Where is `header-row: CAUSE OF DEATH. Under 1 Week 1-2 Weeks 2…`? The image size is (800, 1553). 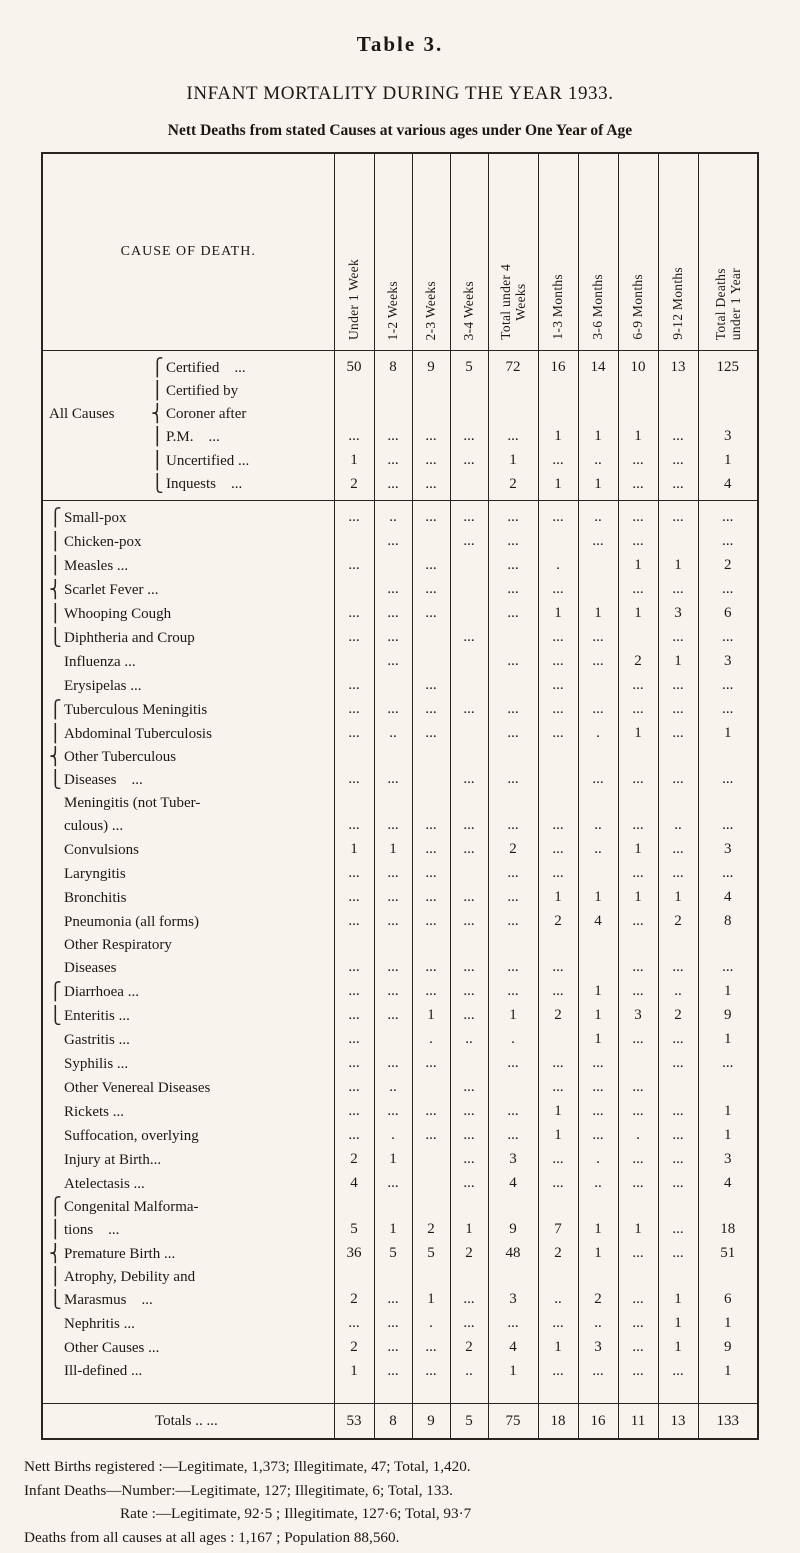 header-row: CAUSE OF DEATH. Under 1 Week 1-2 Weeks 2… is located at coordinates (400, 251).